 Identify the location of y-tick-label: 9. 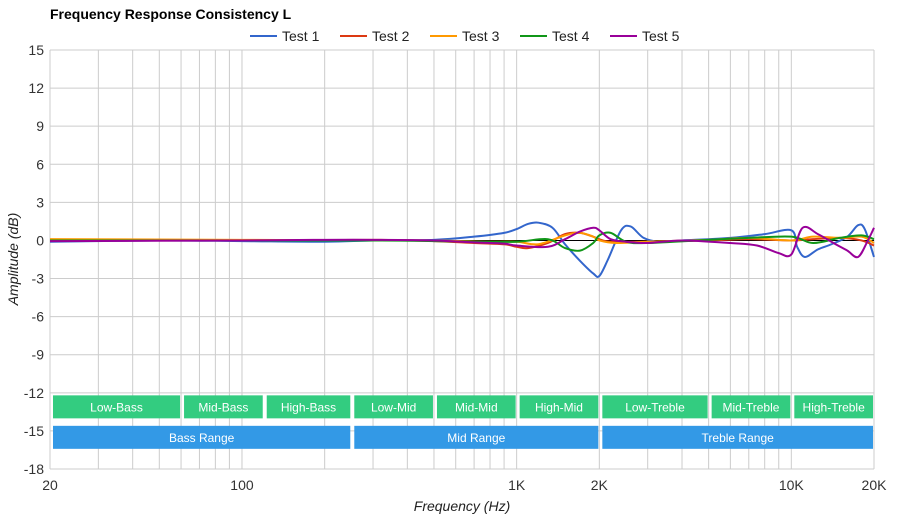
(40, 126).